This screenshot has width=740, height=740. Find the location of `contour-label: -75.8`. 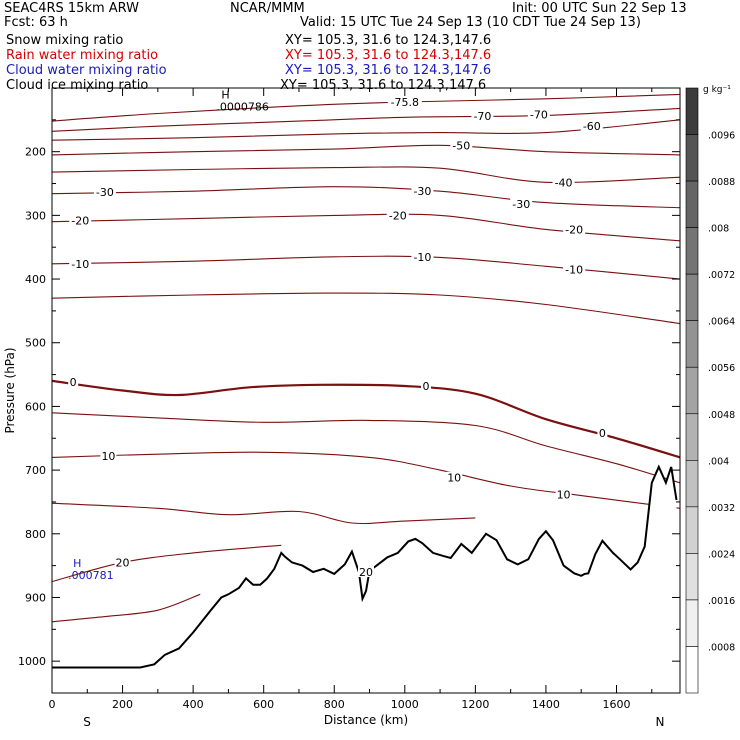

contour-label: -75.8 is located at coordinates (405, 102).